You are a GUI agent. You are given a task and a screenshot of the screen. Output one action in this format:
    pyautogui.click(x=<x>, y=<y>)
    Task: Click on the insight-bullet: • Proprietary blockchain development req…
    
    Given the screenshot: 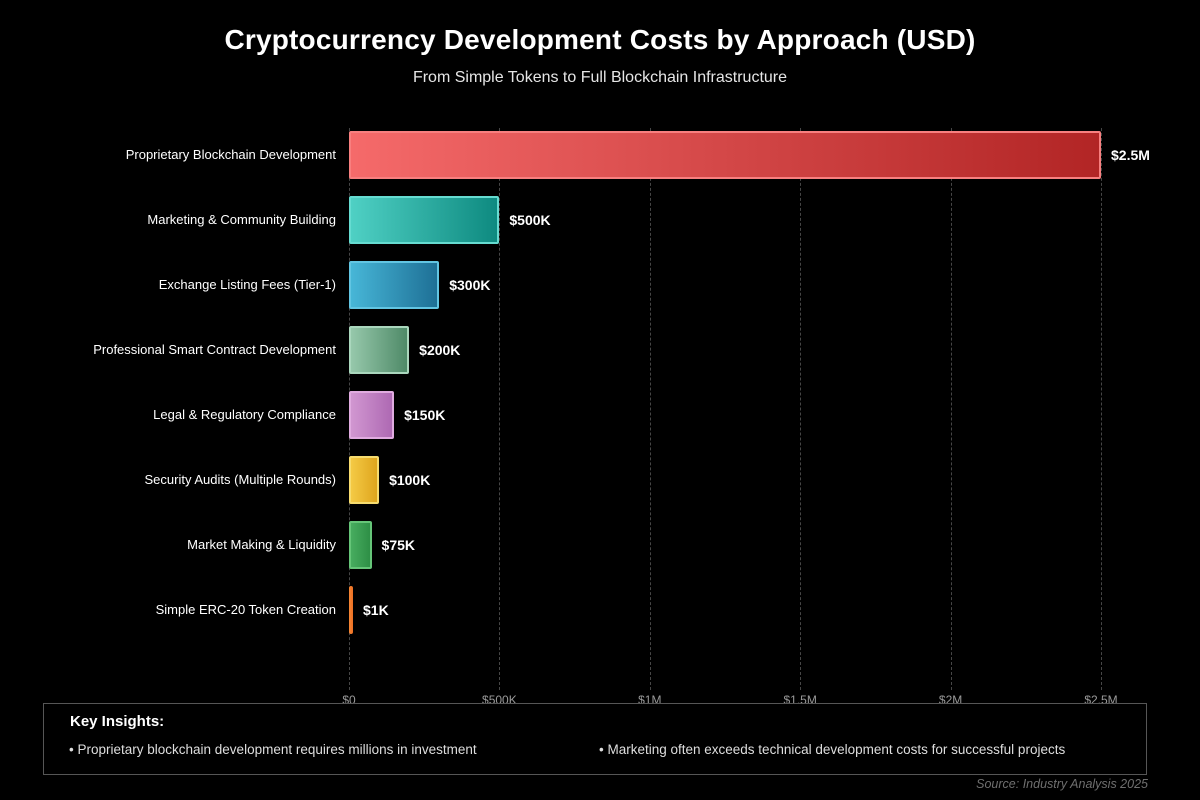 What is the action you would take?
    pyautogui.click(x=273, y=749)
    